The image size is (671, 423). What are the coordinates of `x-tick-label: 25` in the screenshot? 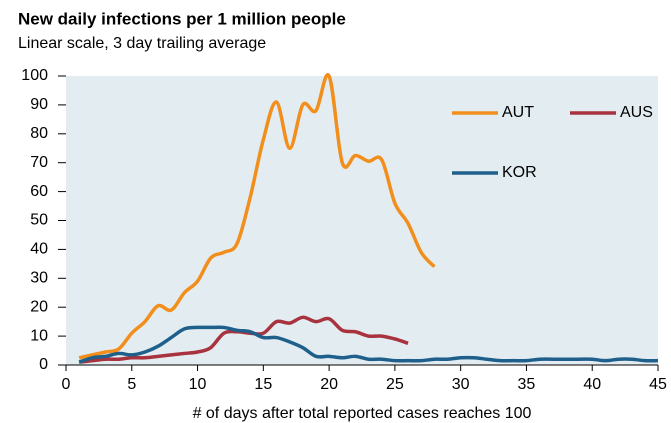 It's located at (395, 384).